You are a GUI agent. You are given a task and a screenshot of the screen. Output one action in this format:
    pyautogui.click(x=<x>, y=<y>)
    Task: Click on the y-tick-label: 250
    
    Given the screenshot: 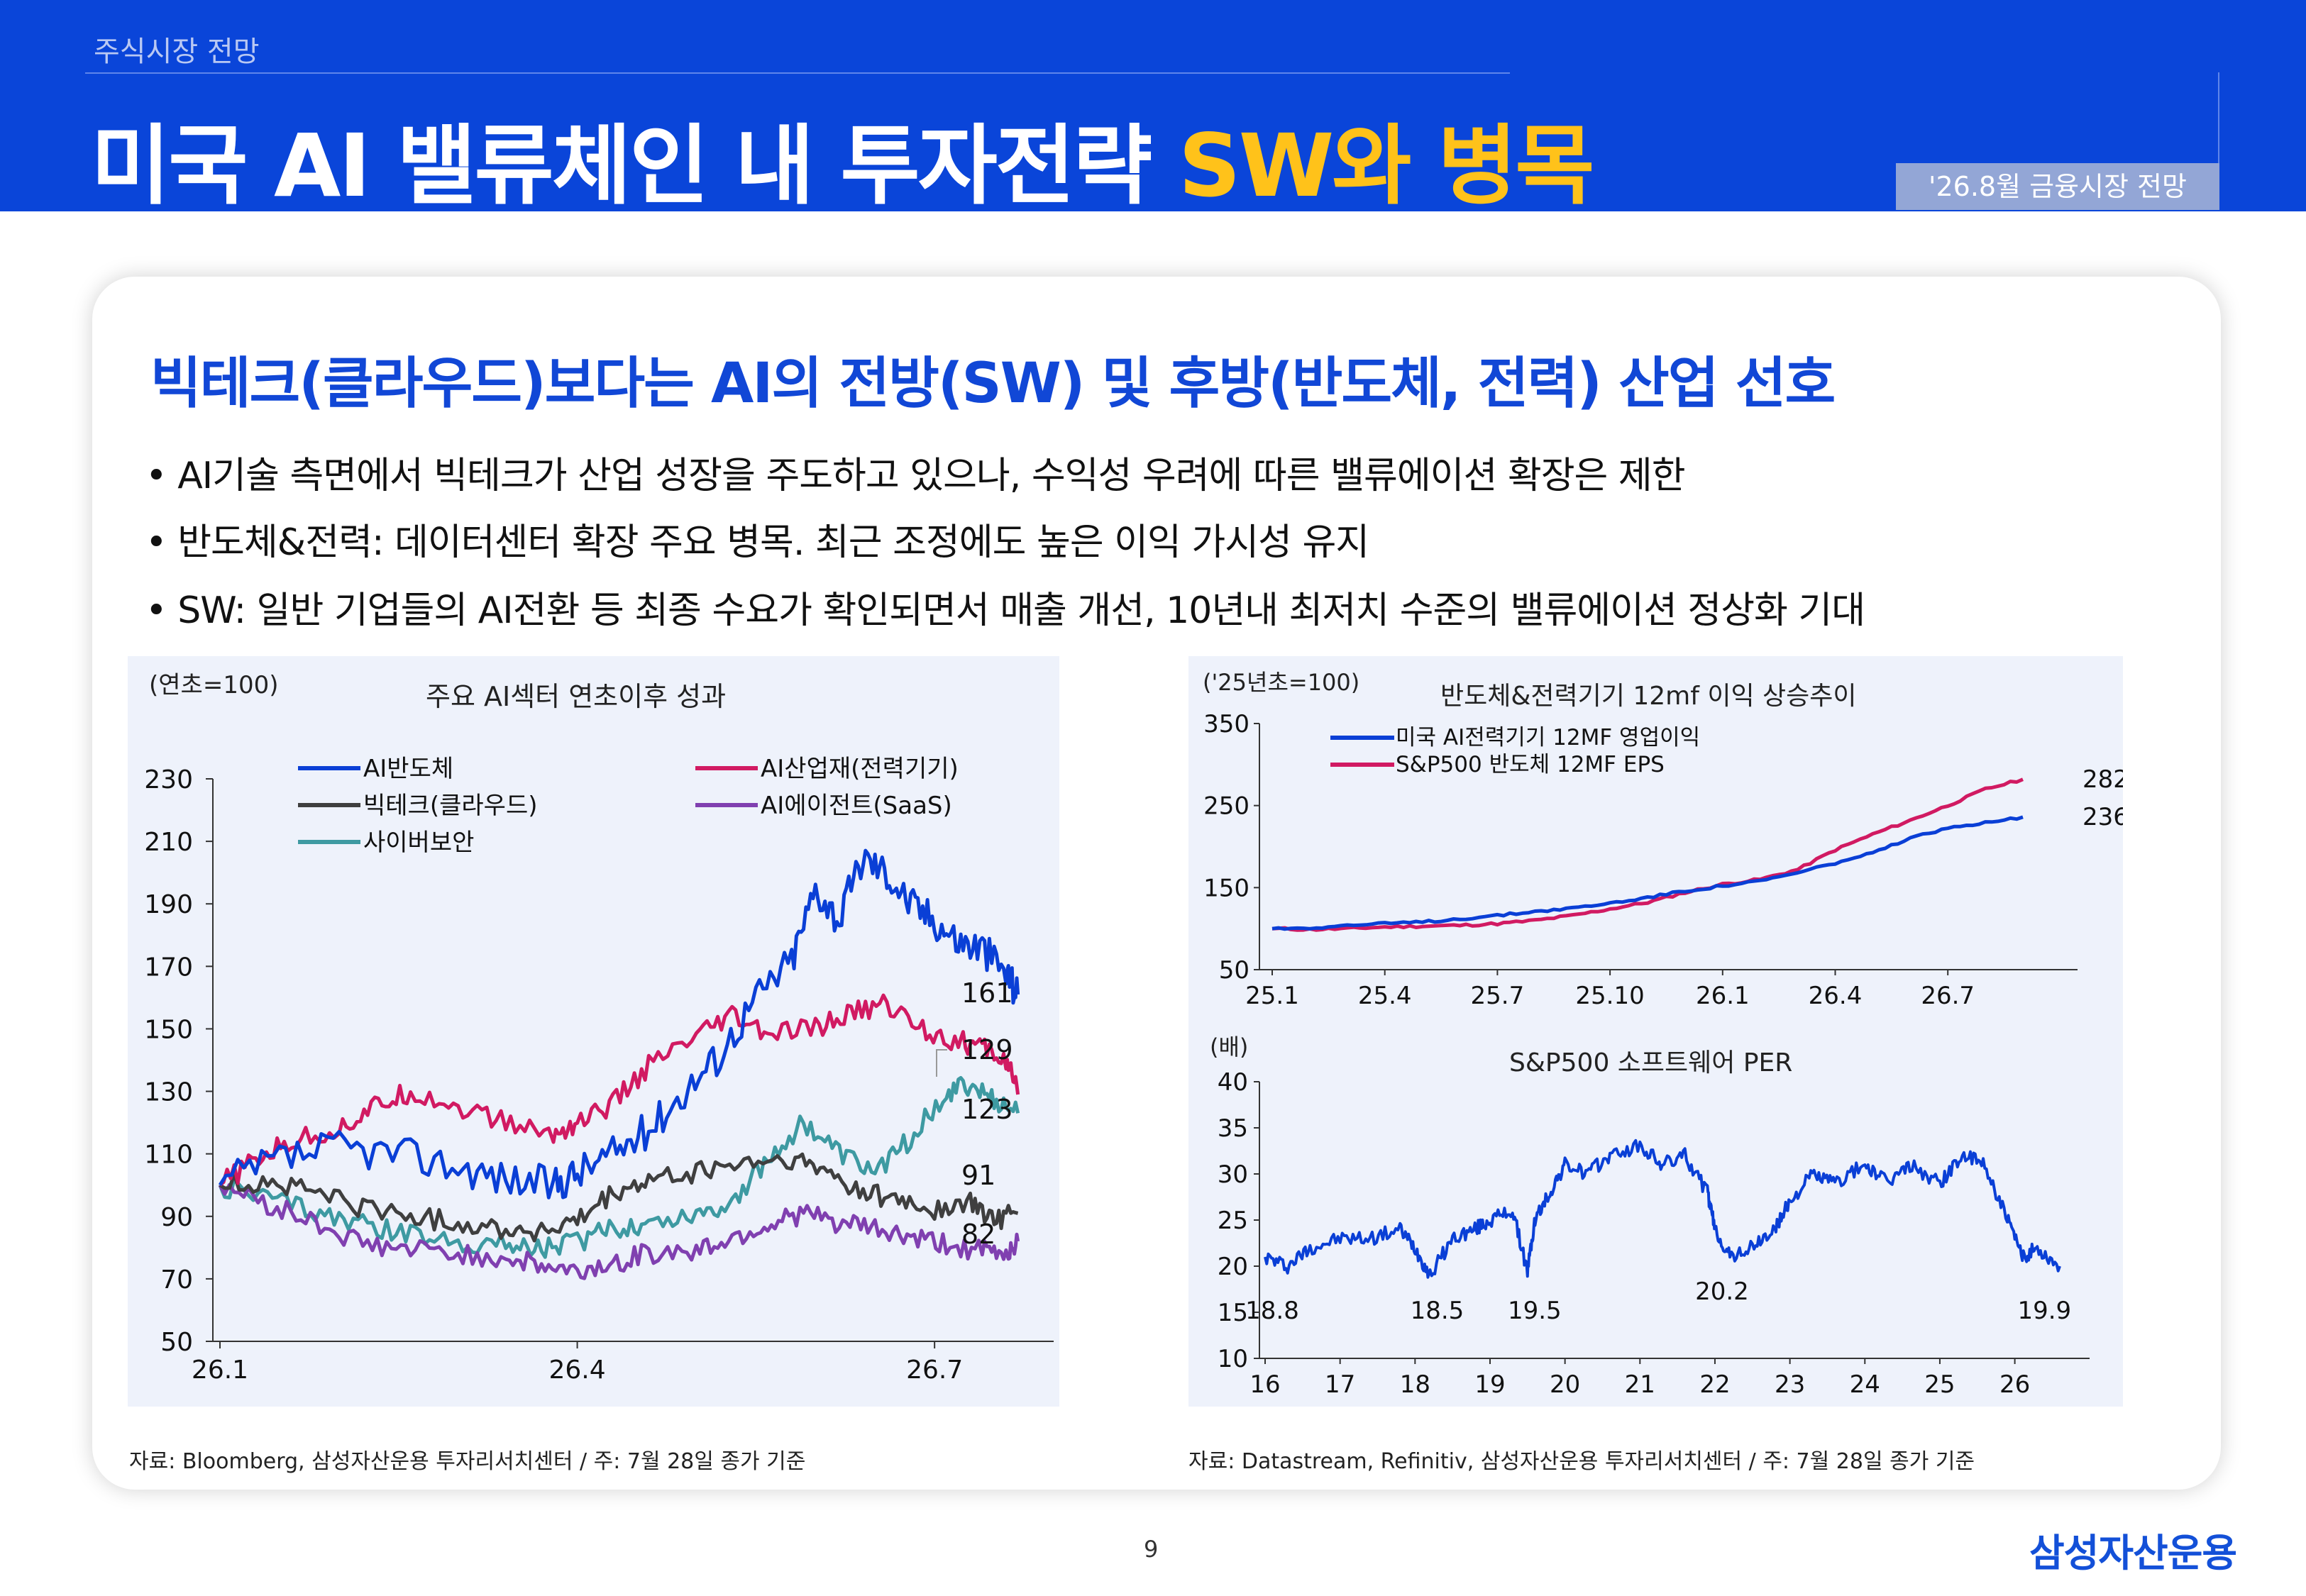 What is the action you would take?
    pyautogui.click(x=1226, y=806)
    